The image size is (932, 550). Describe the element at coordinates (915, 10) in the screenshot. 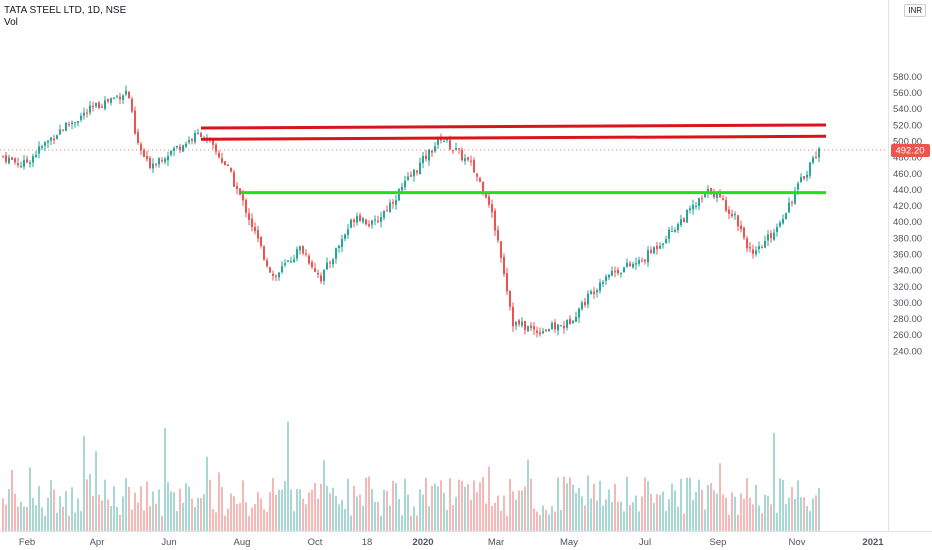

I see `currency-badge: INR` at that location.